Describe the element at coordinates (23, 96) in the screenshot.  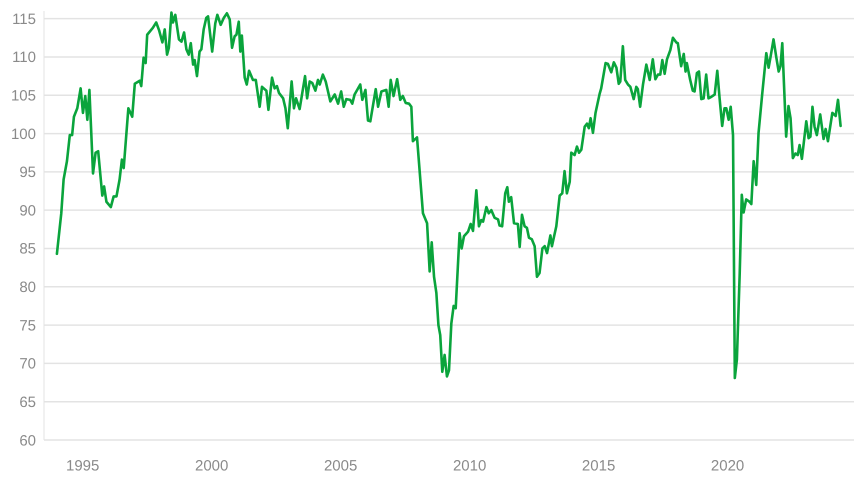
I see `y-tick-label: 105` at that location.